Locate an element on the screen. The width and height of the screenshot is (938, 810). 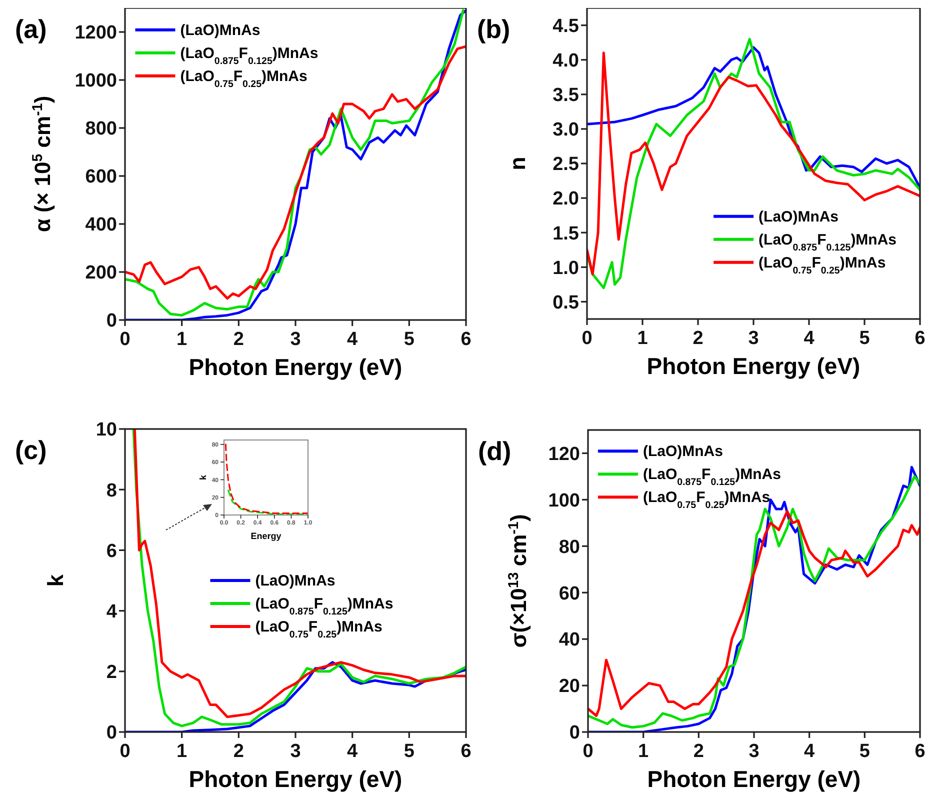
y-tick-label: 80 is located at coordinates (569, 547).